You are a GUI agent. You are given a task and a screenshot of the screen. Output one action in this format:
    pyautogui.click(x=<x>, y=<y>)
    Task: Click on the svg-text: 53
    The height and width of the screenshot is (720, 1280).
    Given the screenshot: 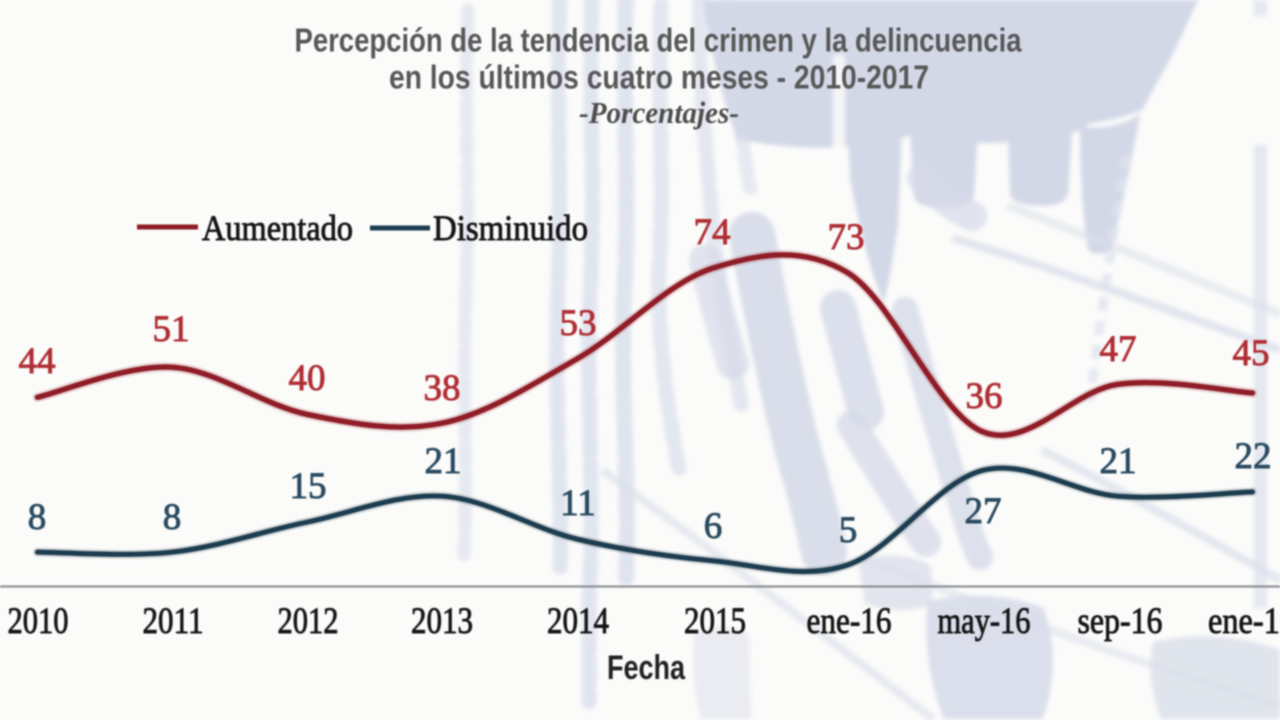 What is the action you would take?
    pyautogui.click(x=578, y=323)
    